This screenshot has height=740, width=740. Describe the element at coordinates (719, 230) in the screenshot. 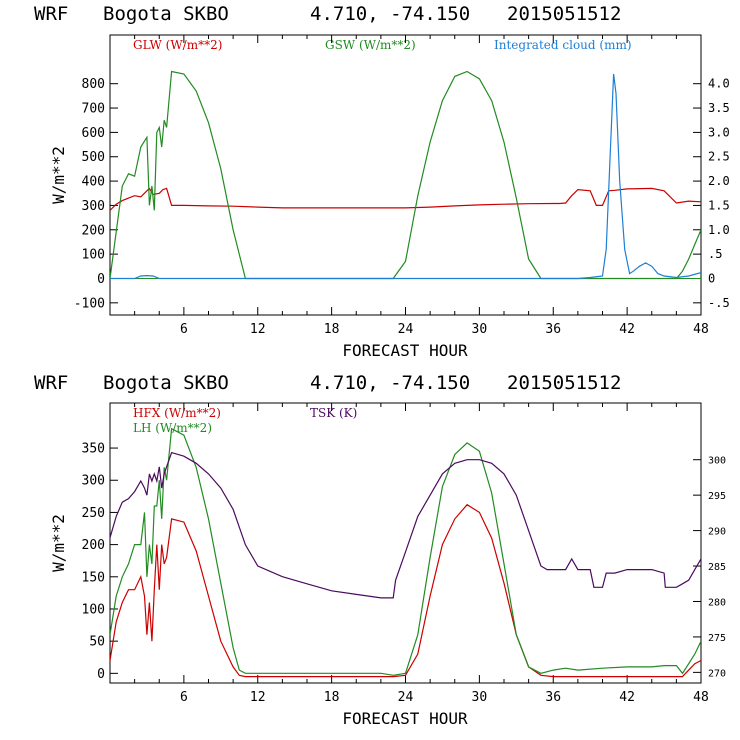

I see `y2-tick-label: 1.0` at that location.